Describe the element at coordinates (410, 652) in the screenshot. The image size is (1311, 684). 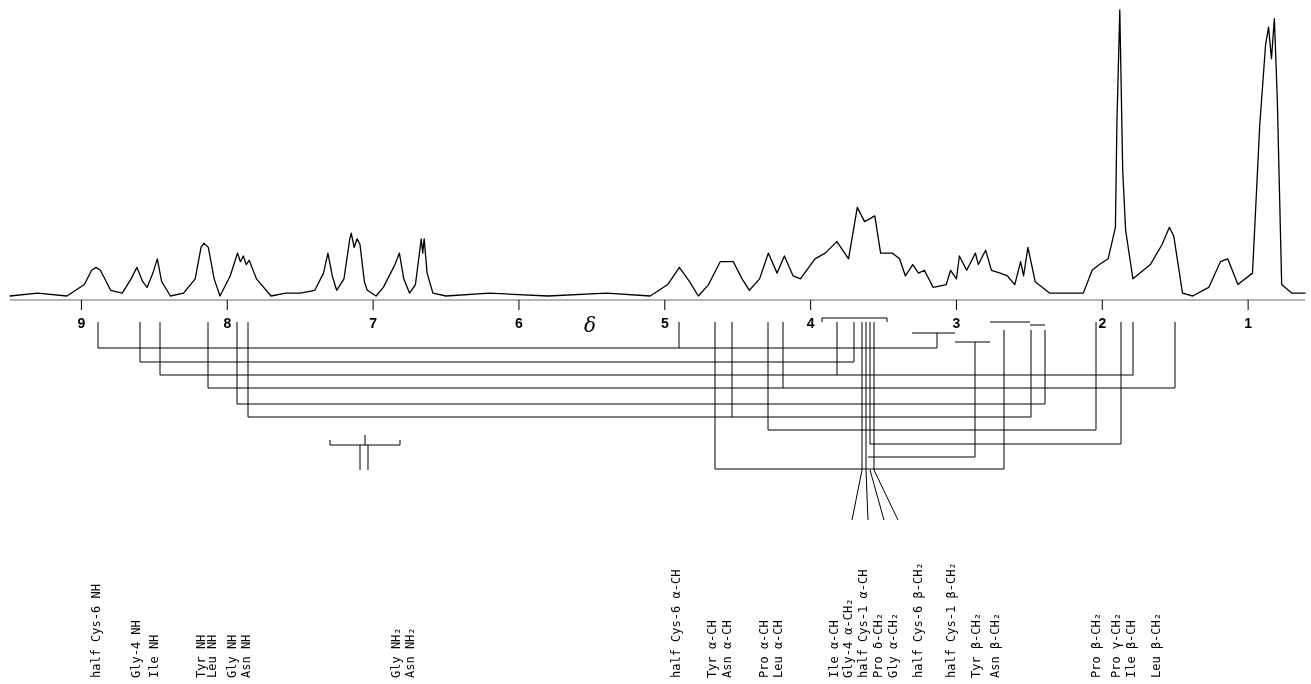
I see `text: Asn NH₂` at that location.